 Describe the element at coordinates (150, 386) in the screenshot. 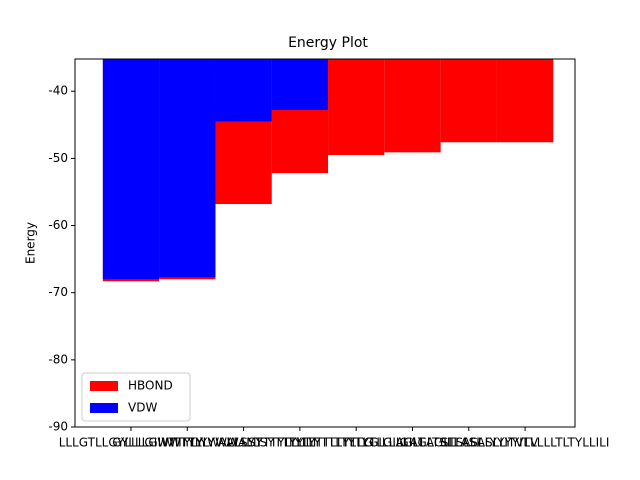

I see `legend-label: HBOND` at that location.